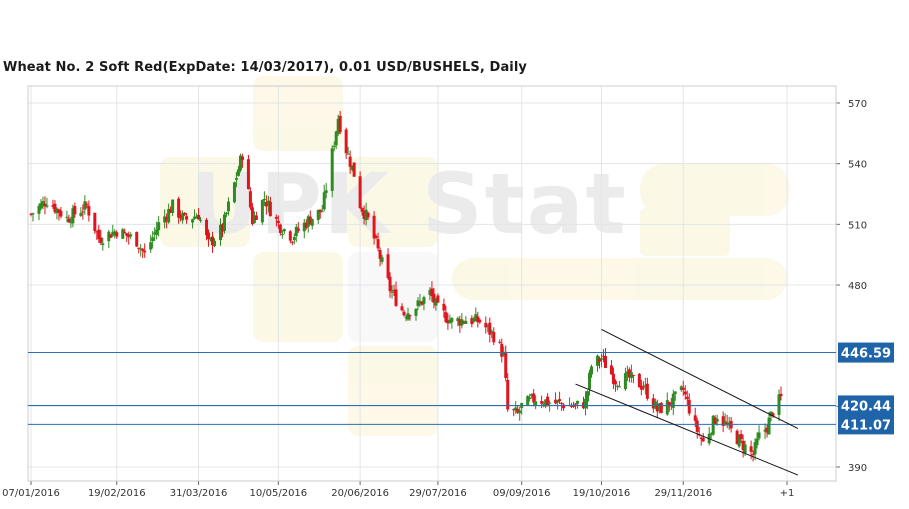 The image size is (909, 509). I want to click on level-line: 420.44, so click(461, 405).